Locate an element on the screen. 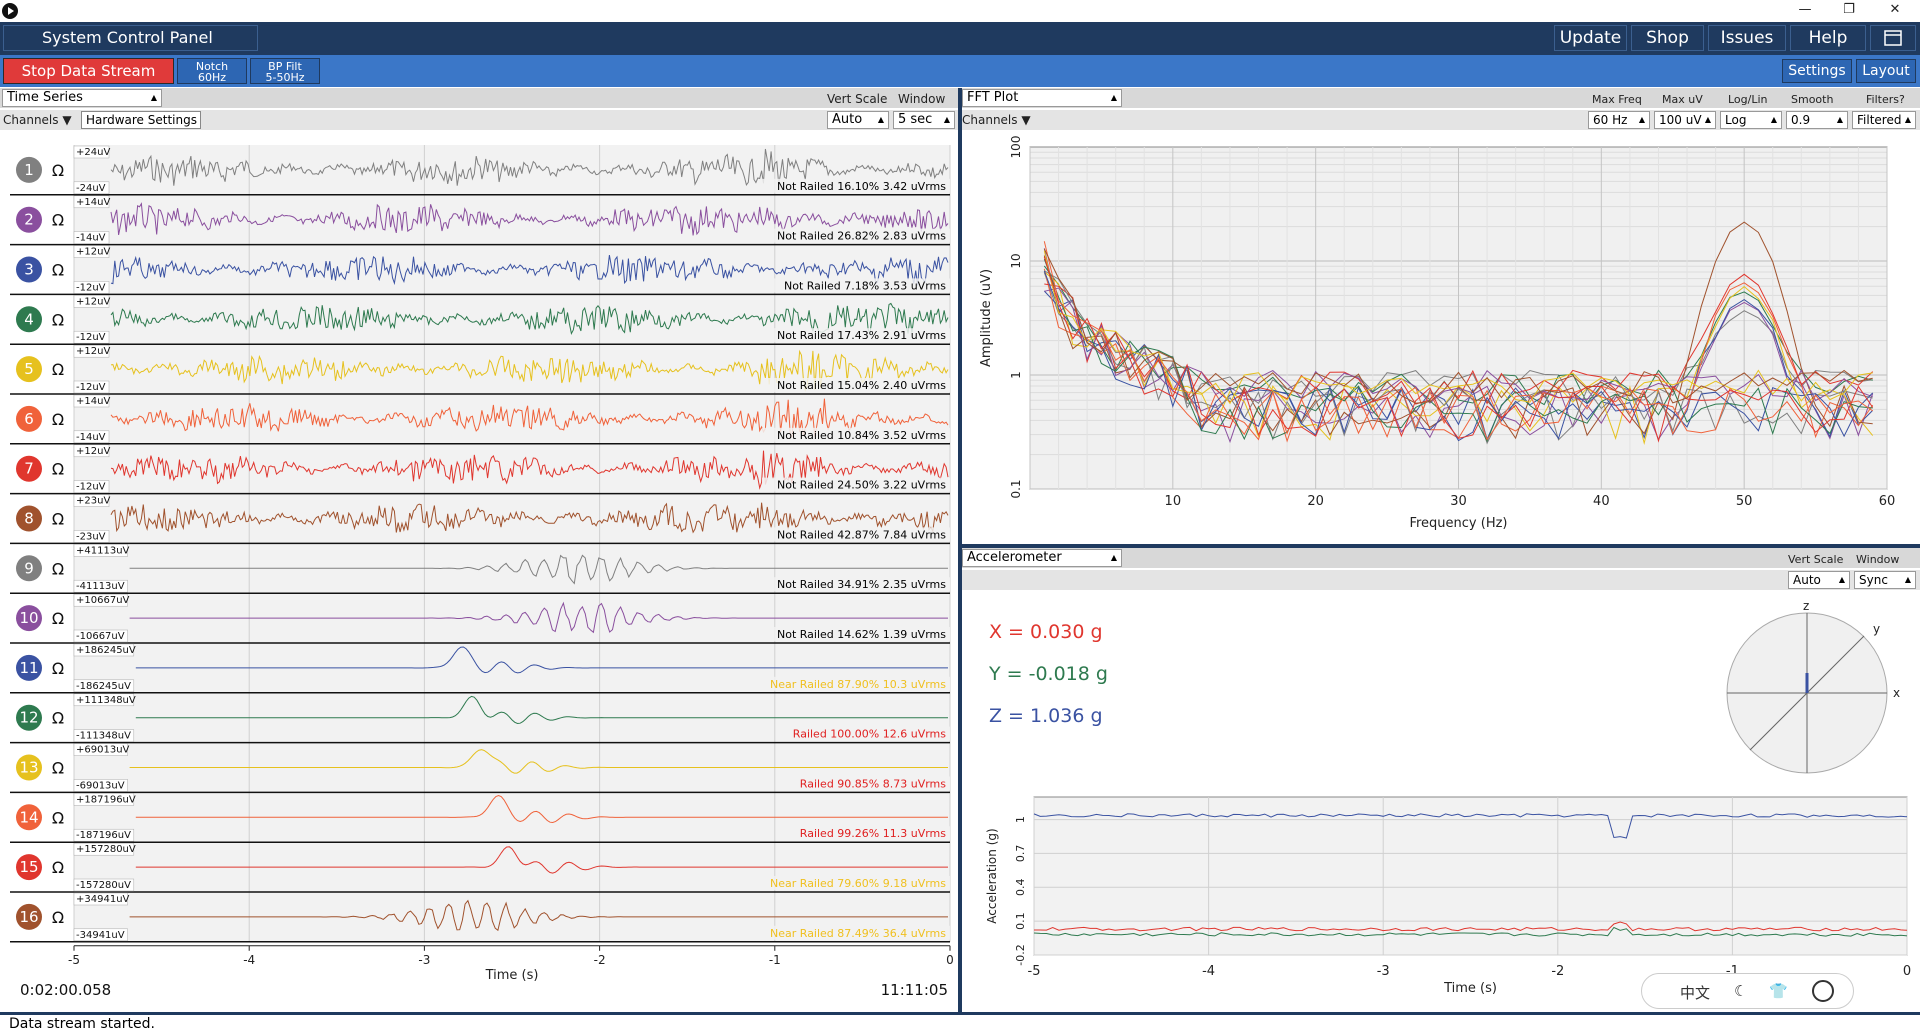 The image size is (1920, 1034). accel-vert-scale-label: Vert Scale is located at coordinates (1816, 559).